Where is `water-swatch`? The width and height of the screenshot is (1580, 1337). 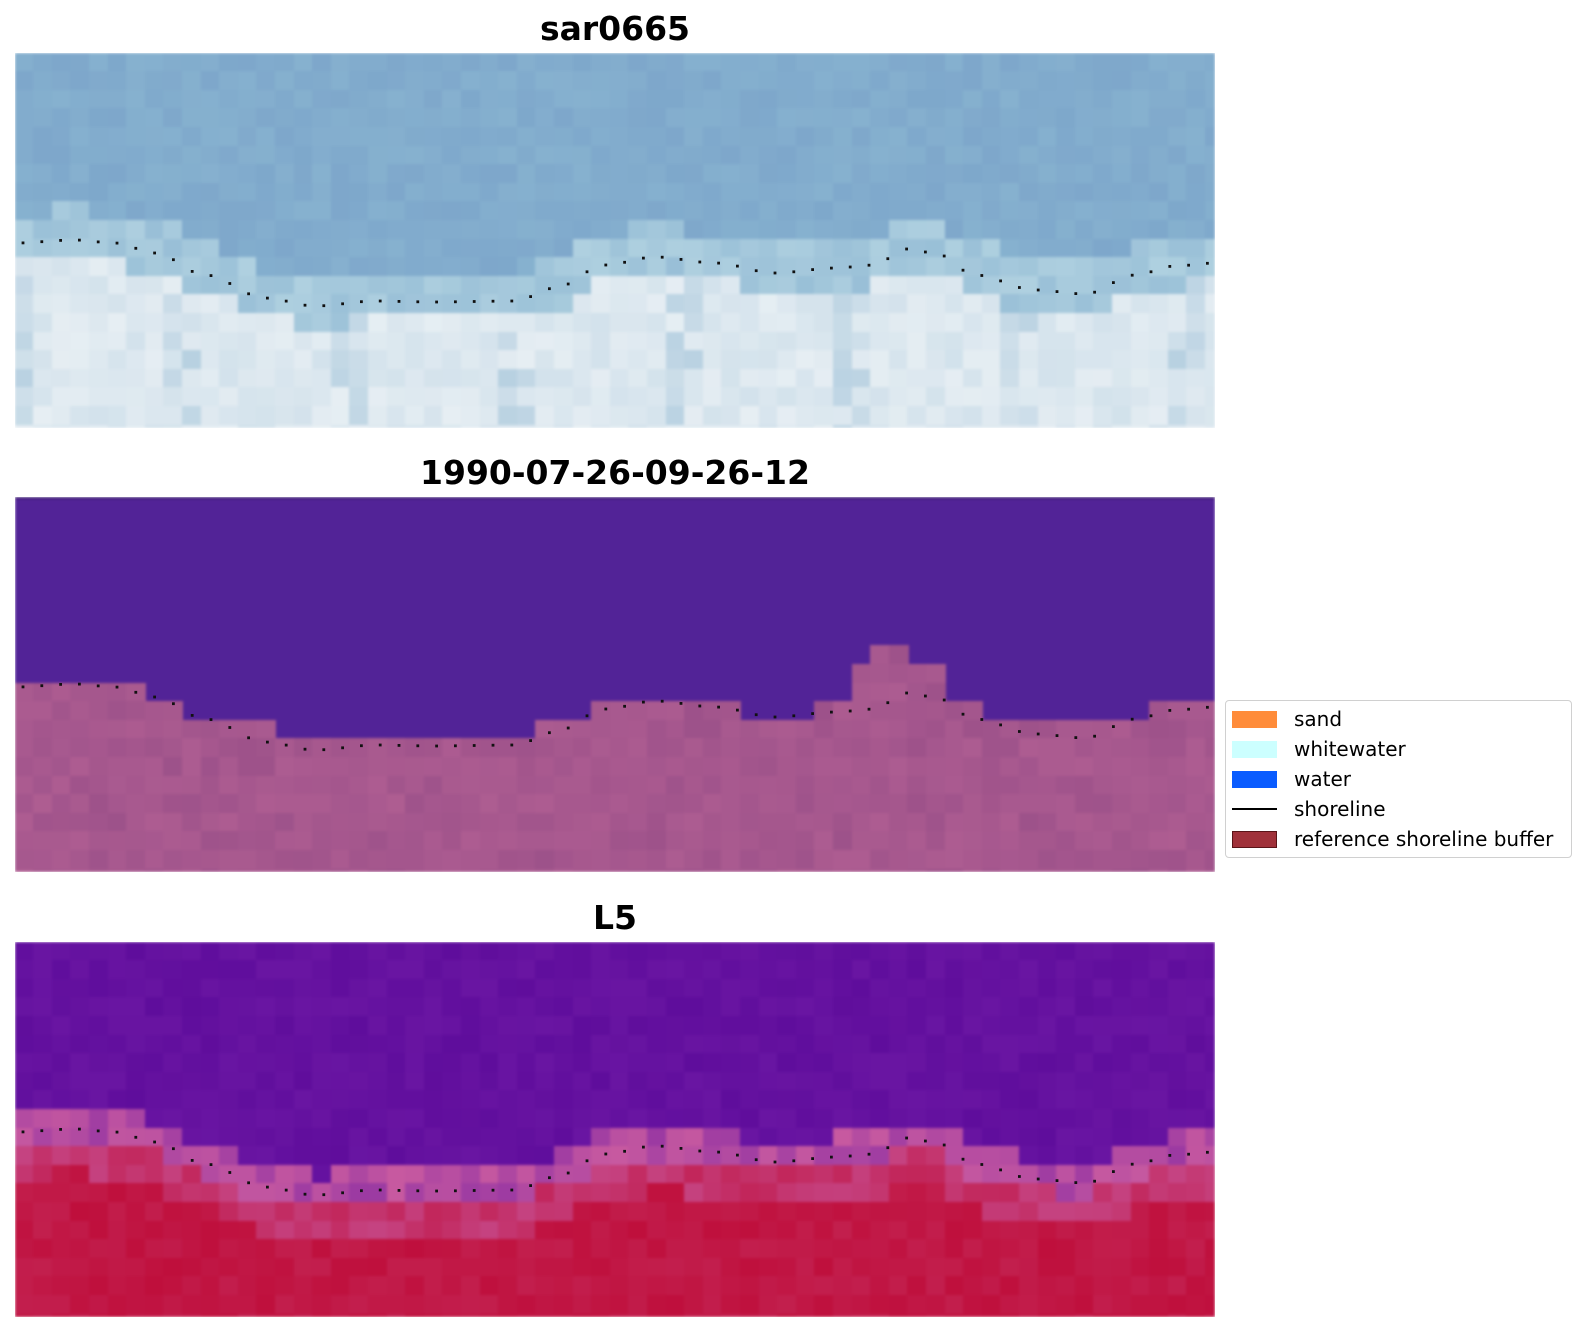 water-swatch is located at coordinates (1254, 779).